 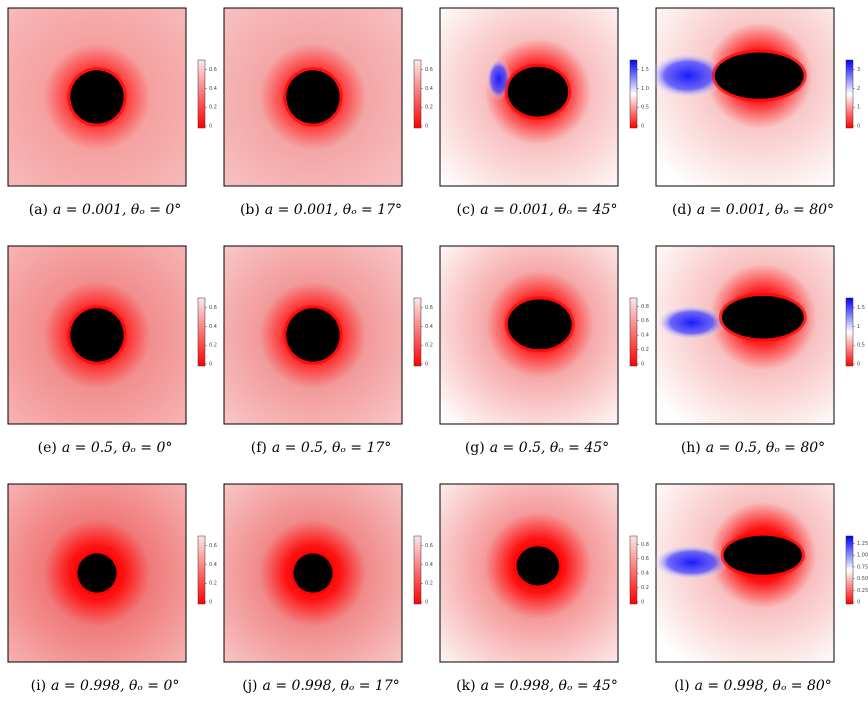 What do you see at coordinates (858, 327) in the screenshot?
I see `colorbar-tick-label: 1` at bounding box center [858, 327].